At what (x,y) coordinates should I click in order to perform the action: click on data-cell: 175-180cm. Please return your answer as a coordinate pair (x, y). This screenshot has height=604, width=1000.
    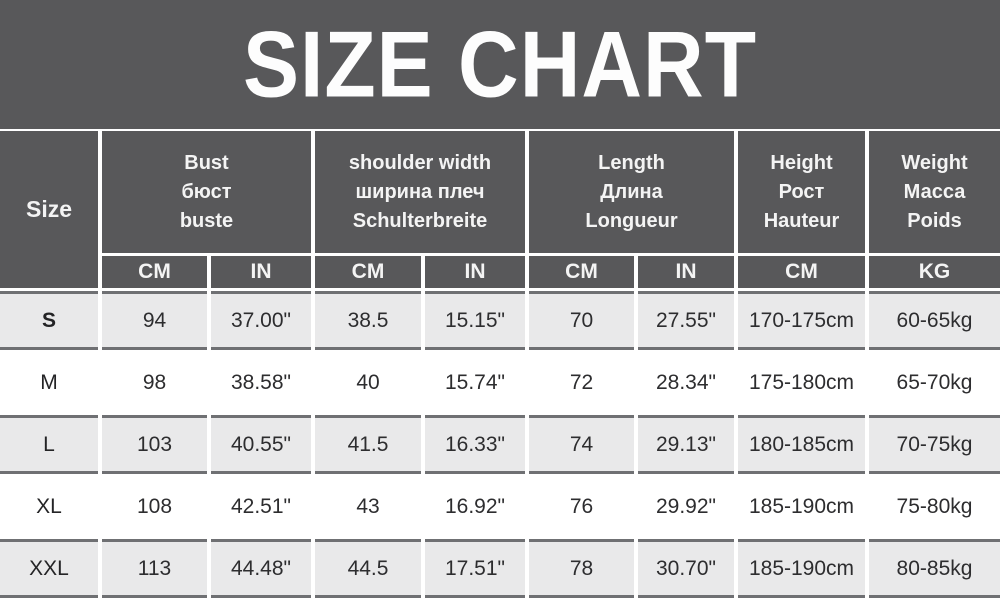
    Looking at the image, I should click on (801, 382).